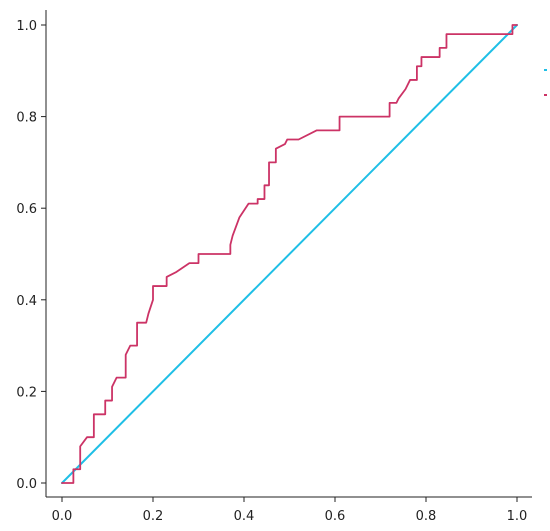 The height and width of the screenshot is (531, 550). What do you see at coordinates (26, 209) in the screenshot?
I see `y-tick-label: 0.6` at bounding box center [26, 209].